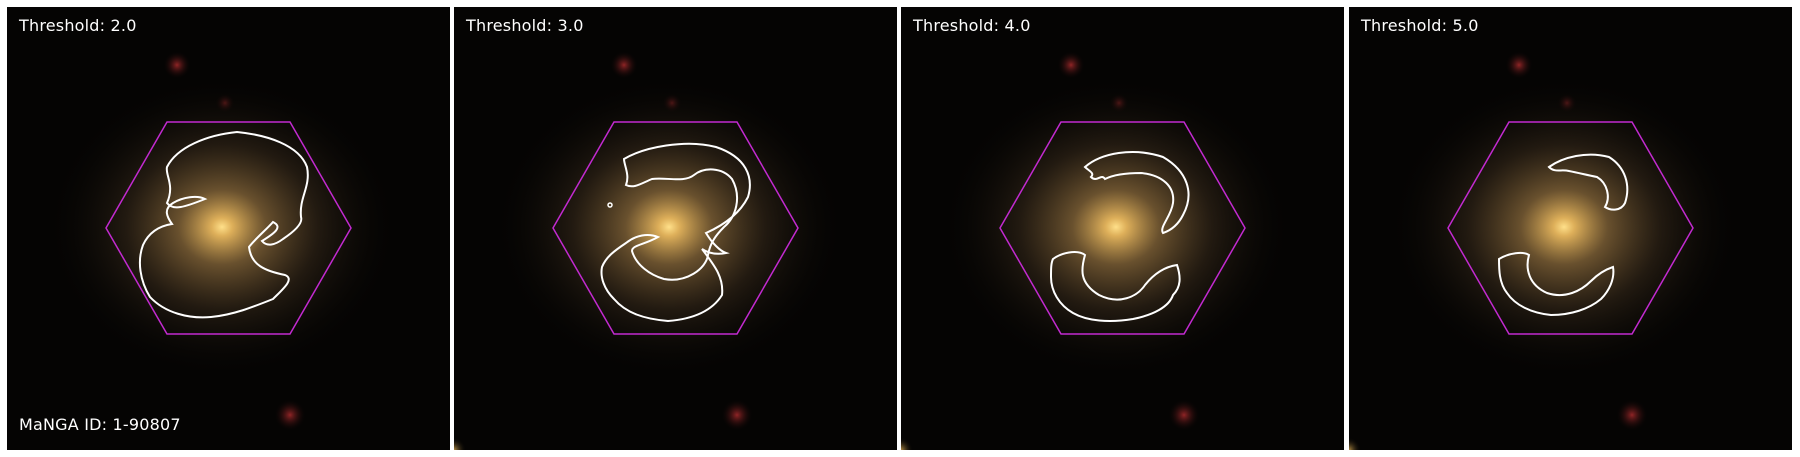 This screenshot has width=1800, height=457. Describe the element at coordinates (610, 205) in the screenshot. I see `contour-speck` at that location.